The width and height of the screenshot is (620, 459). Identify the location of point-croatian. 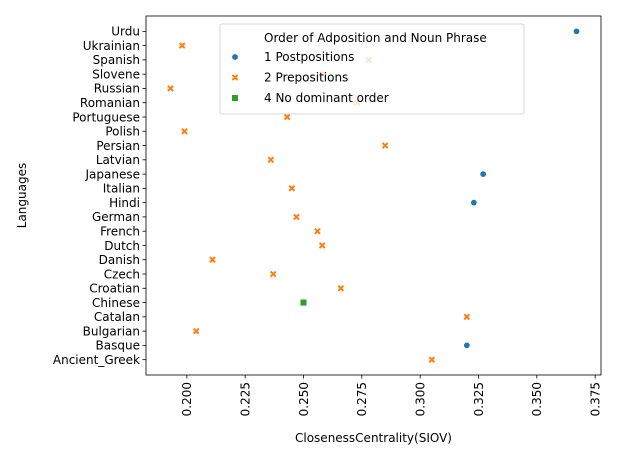
(341, 288).